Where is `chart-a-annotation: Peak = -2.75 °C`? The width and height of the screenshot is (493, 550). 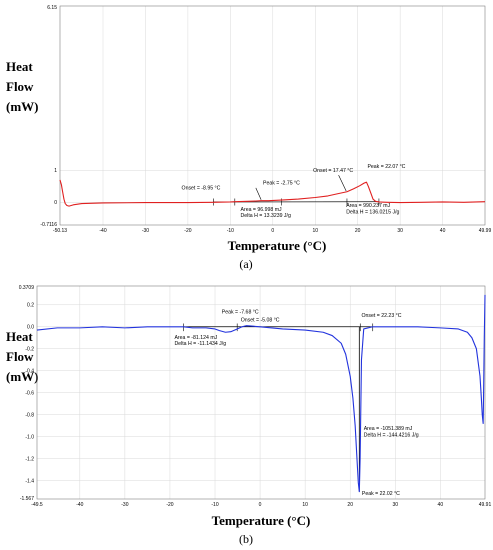 chart-a-annotation: Peak = -2.75 °C is located at coordinates (281, 184).